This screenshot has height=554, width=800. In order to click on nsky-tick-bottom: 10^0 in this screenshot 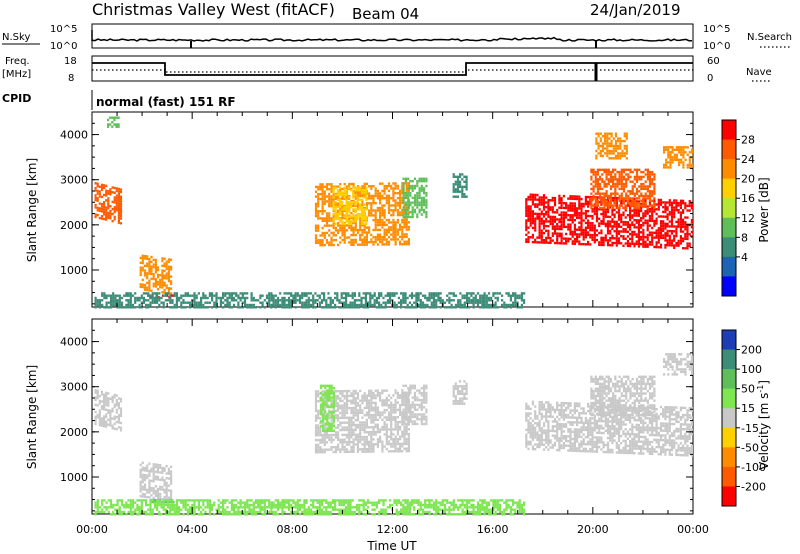, I will do `click(63, 46)`.